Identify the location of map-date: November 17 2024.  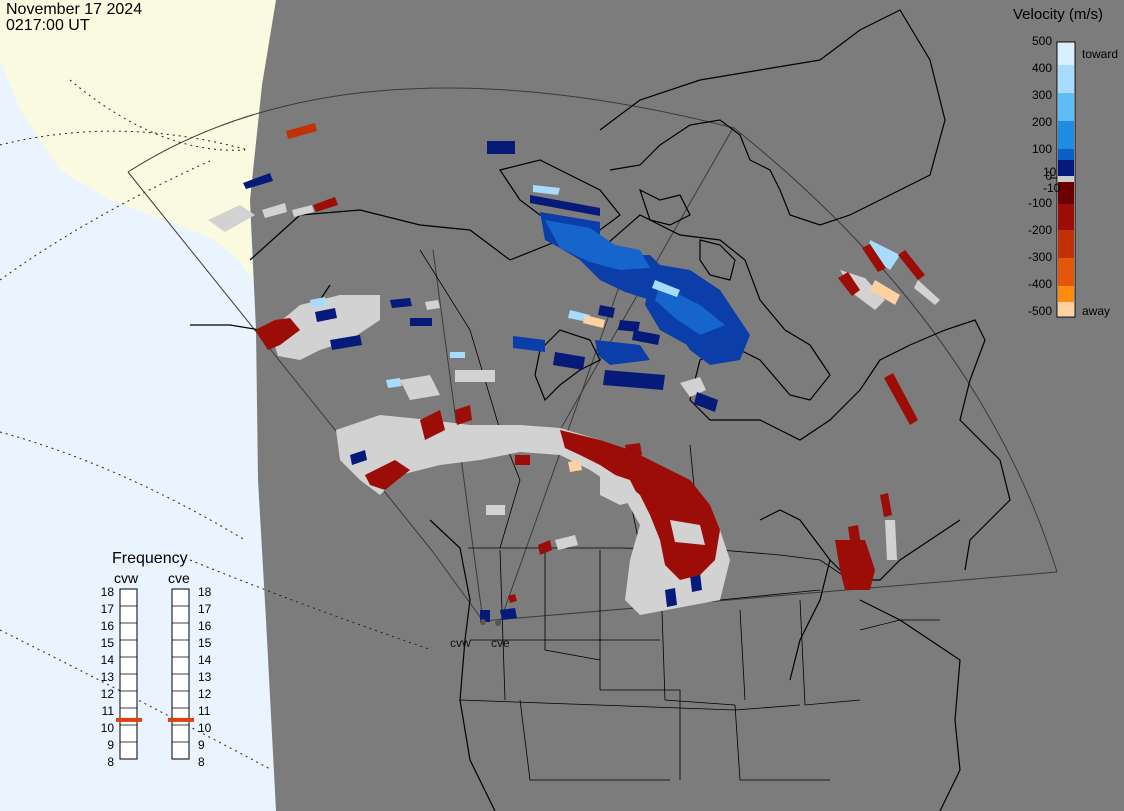
(74, 9).